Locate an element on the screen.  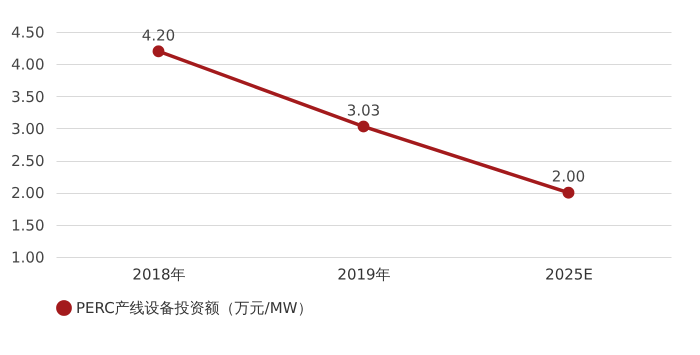
data-label: 2.00 is located at coordinates (569, 177).